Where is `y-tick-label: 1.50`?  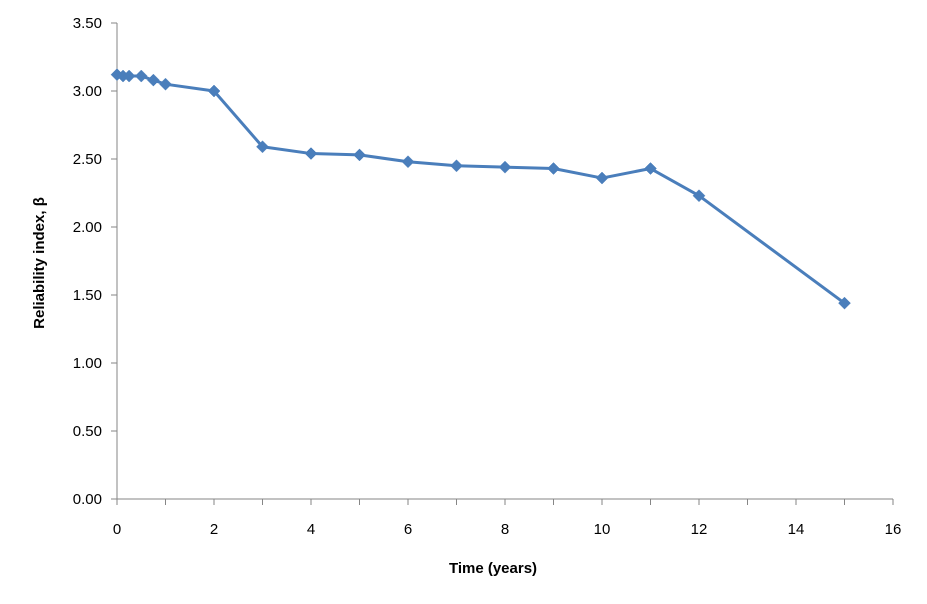
y-tick-label: 1.50 is located at coordinates (87, 295).